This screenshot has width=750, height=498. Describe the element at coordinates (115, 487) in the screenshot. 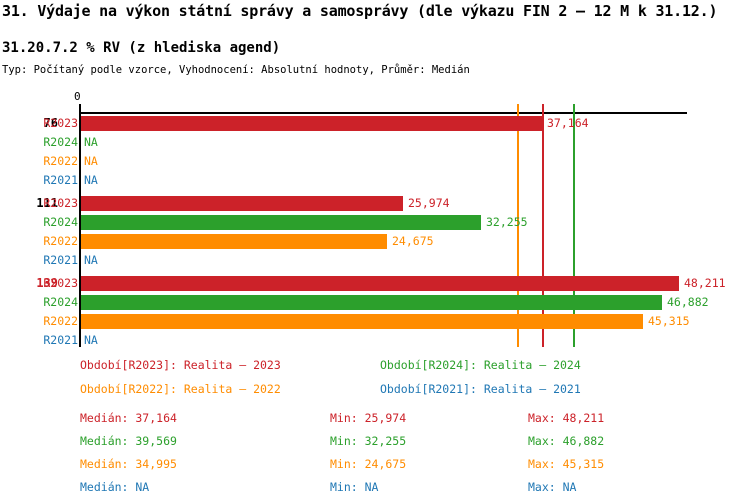

I see `stat-median: Medián: NA` at that location.